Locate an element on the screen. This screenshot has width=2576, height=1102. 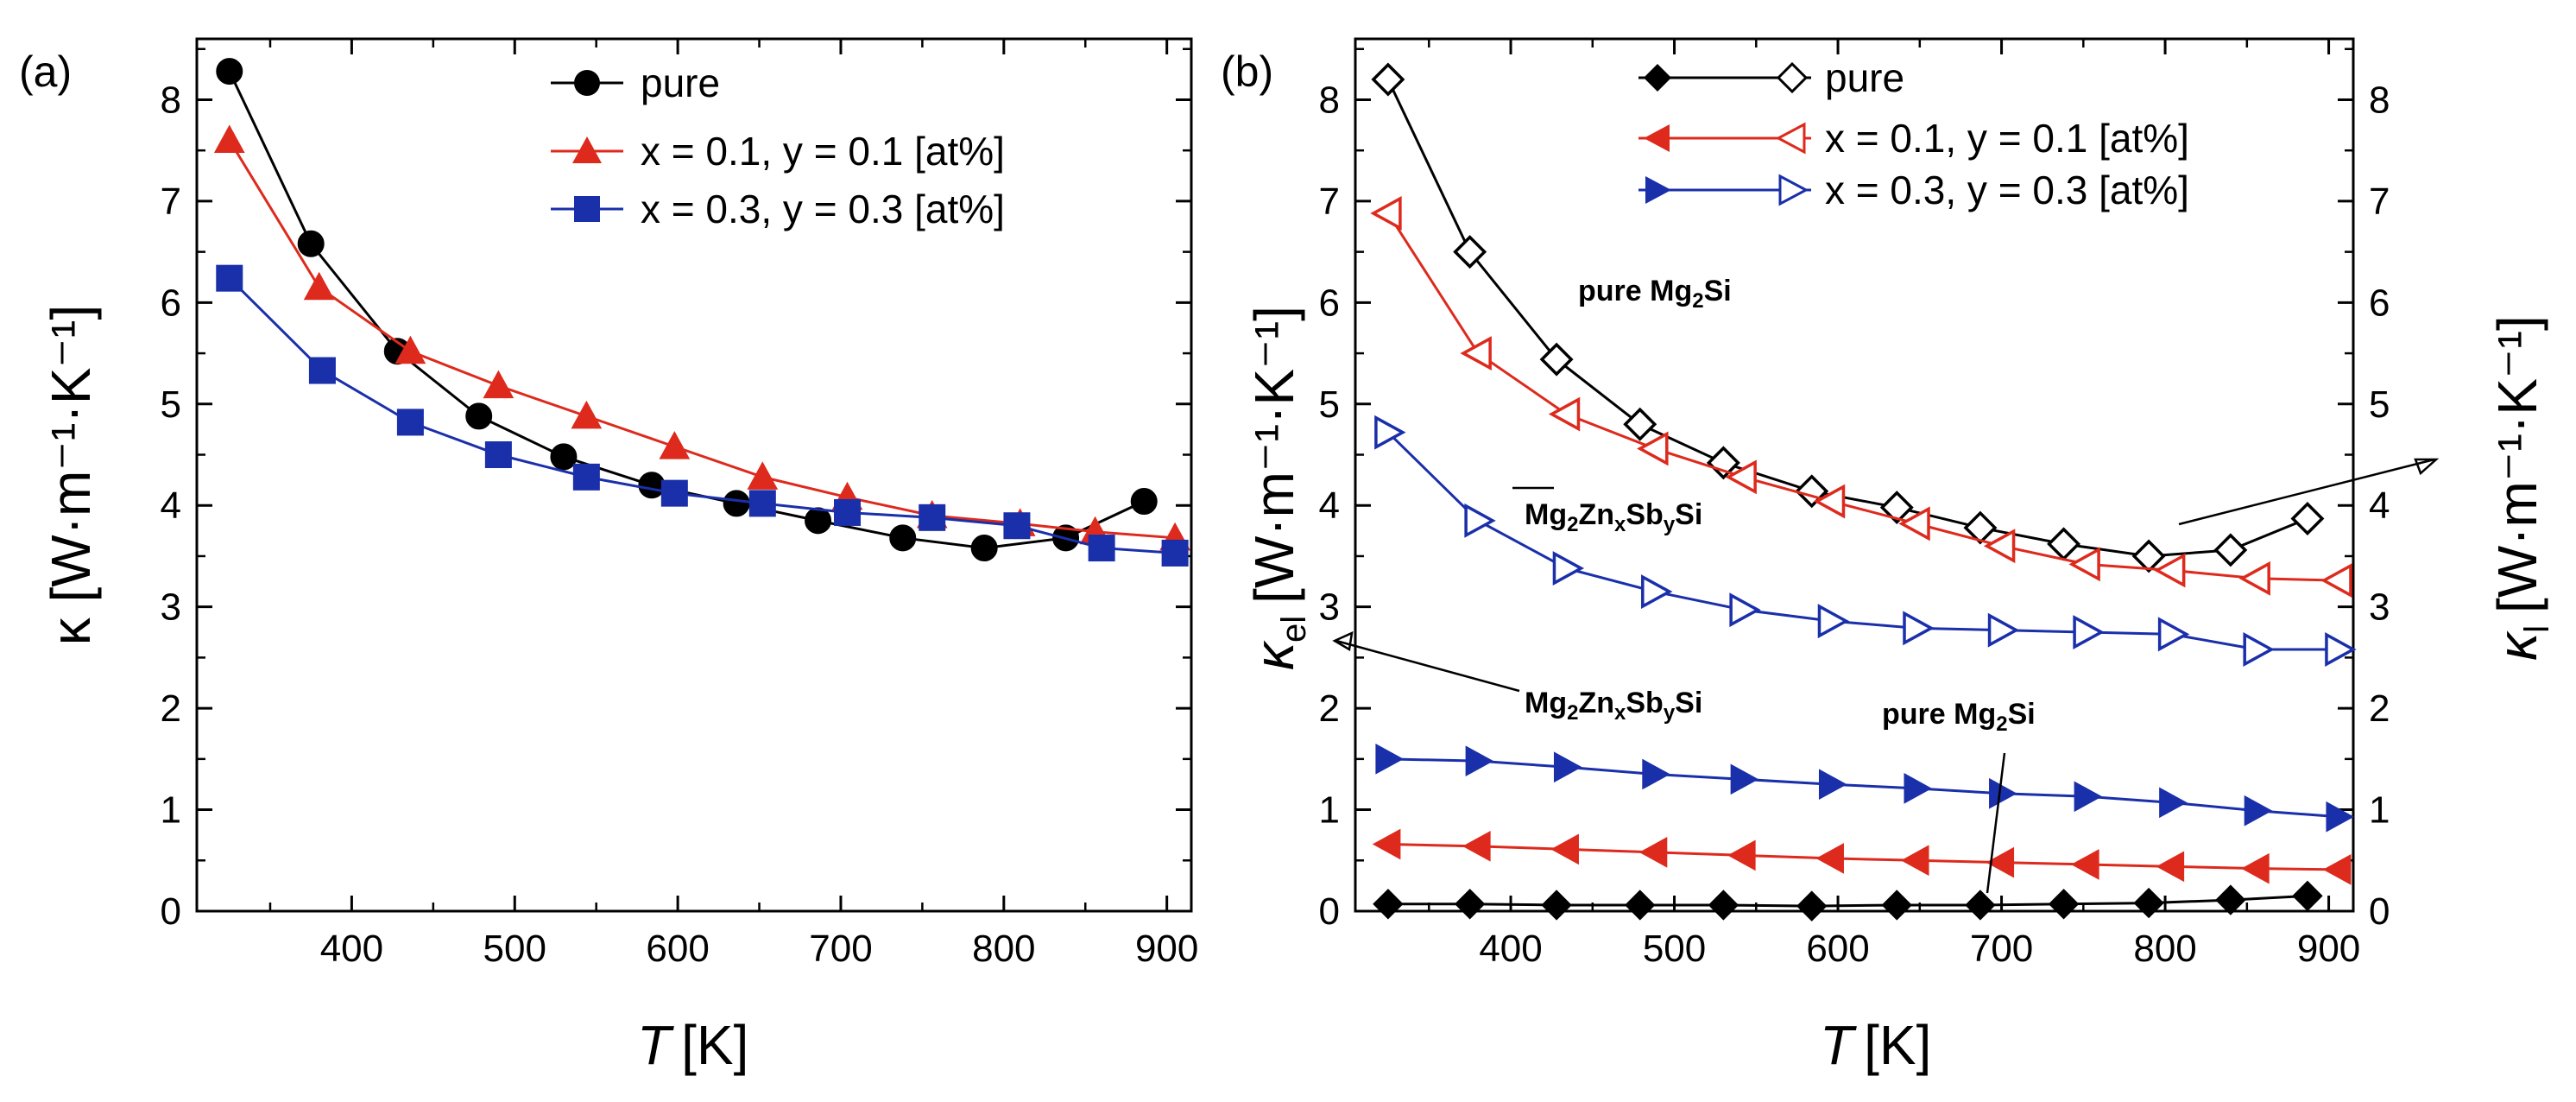
y-tick-label-6: 6 is located at coordinates (1329, 303).